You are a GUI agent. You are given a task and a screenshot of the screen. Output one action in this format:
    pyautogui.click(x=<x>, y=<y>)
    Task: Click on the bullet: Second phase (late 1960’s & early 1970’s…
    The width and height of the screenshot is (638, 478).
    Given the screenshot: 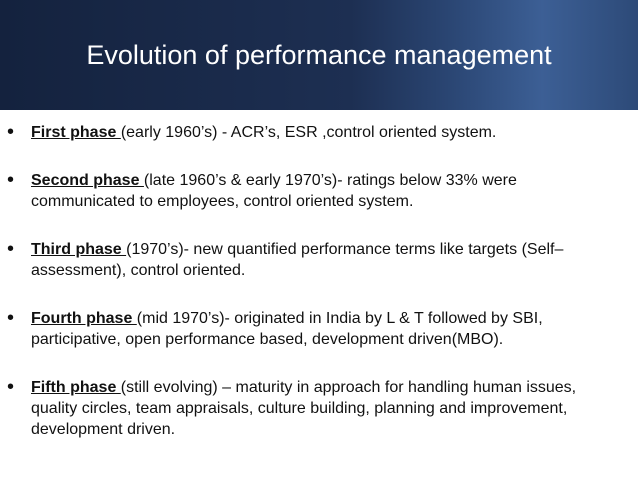 What is the action you would take?
    pyautogui.click(x=302, y=191)
    